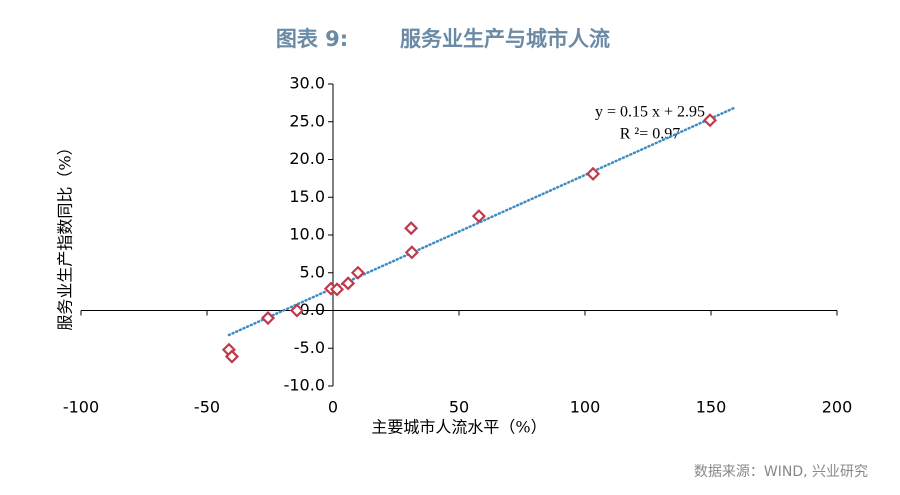 The image size is (900, 495). What do you see at coordinates (505, 39) in the screenshot?
I see `chart-subtitle: 服务业生产与城市人流` at bounding box center [505, 39].